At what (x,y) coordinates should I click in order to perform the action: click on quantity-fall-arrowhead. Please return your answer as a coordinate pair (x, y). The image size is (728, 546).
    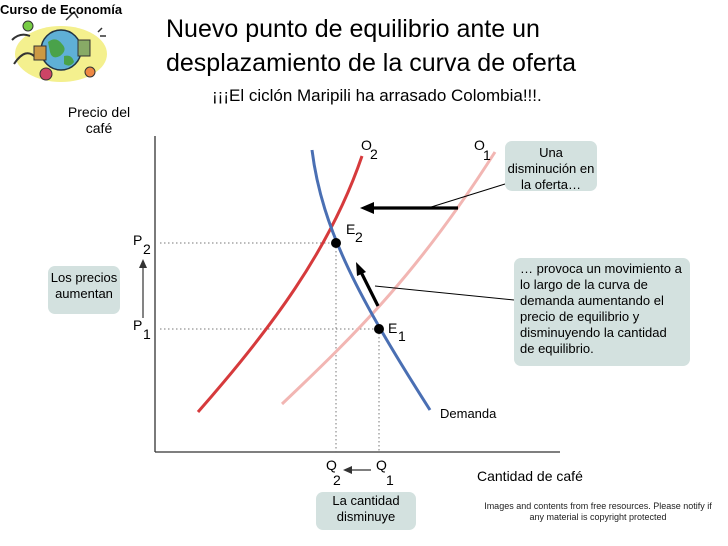
    Looking at the image, I should click on (347, 470).